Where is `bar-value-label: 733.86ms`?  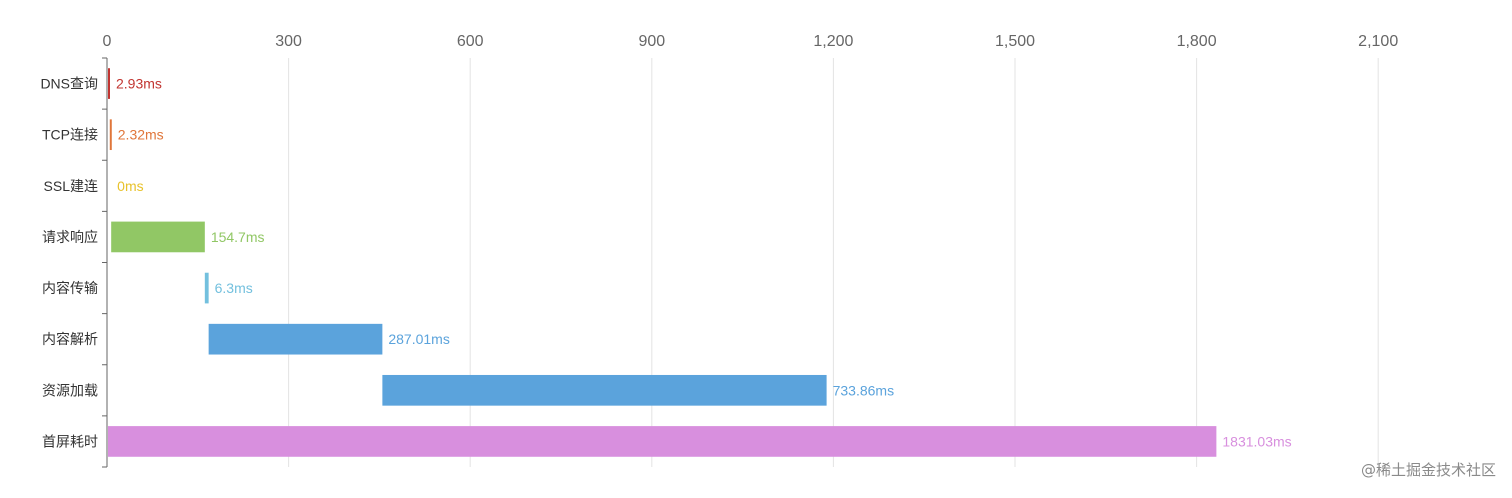 bar-value-label: 733.86ms is located at coordinates (863, 390).